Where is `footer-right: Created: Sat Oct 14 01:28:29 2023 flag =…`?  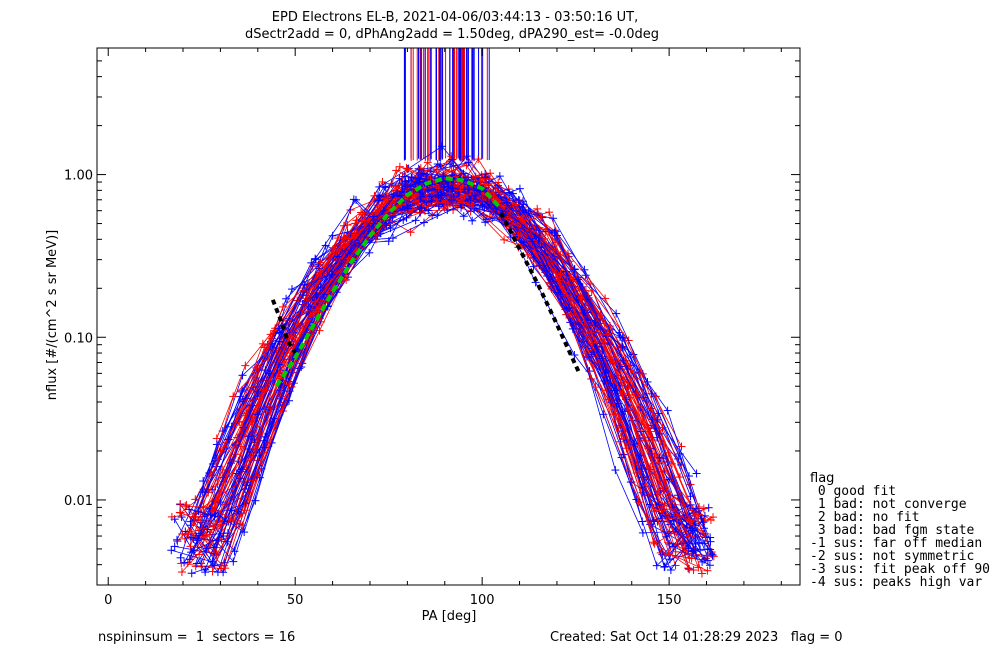
footer-right: Created: Sat Oct 14 01:28:29 2023 flag =… is located at coordinates (696, 637).